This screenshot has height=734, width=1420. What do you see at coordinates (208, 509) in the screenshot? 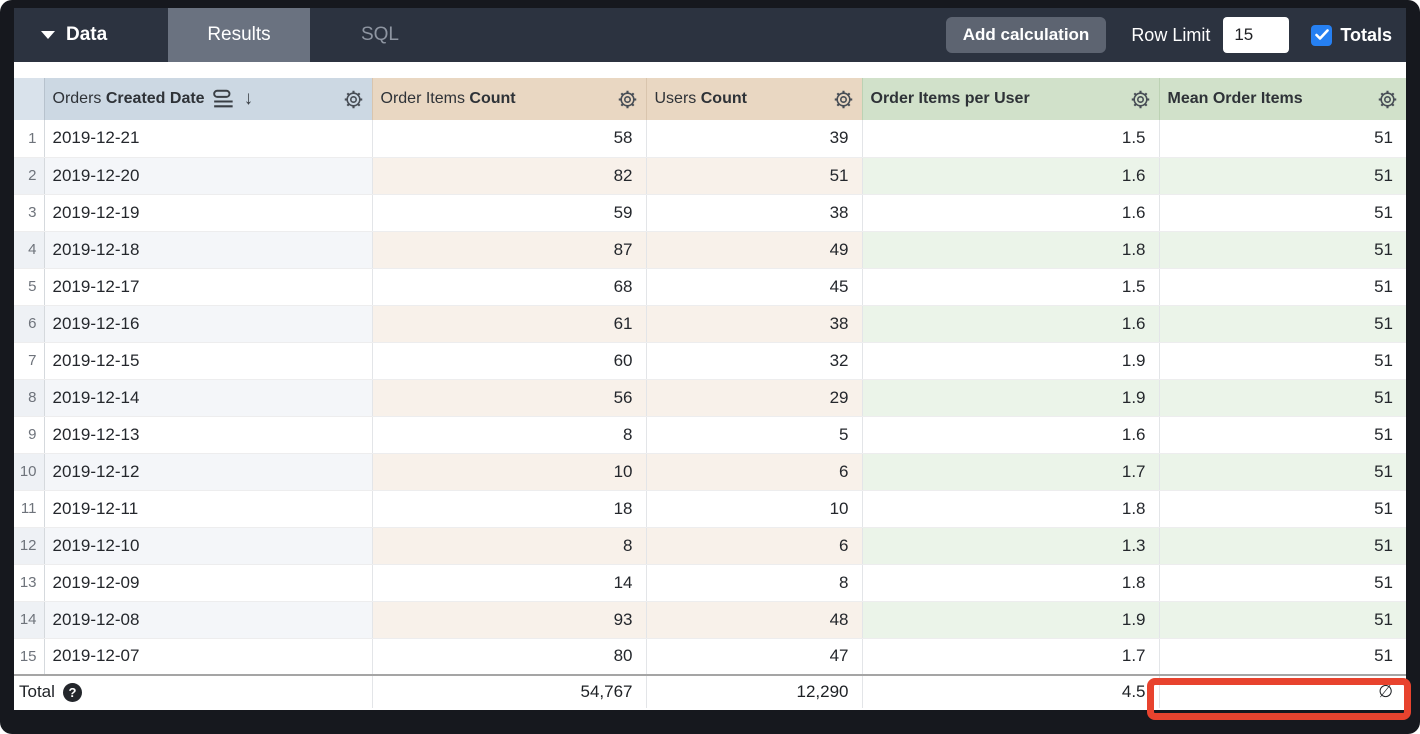
I see `date-cell: 2019-12-11` at bounding box center [208, 509].